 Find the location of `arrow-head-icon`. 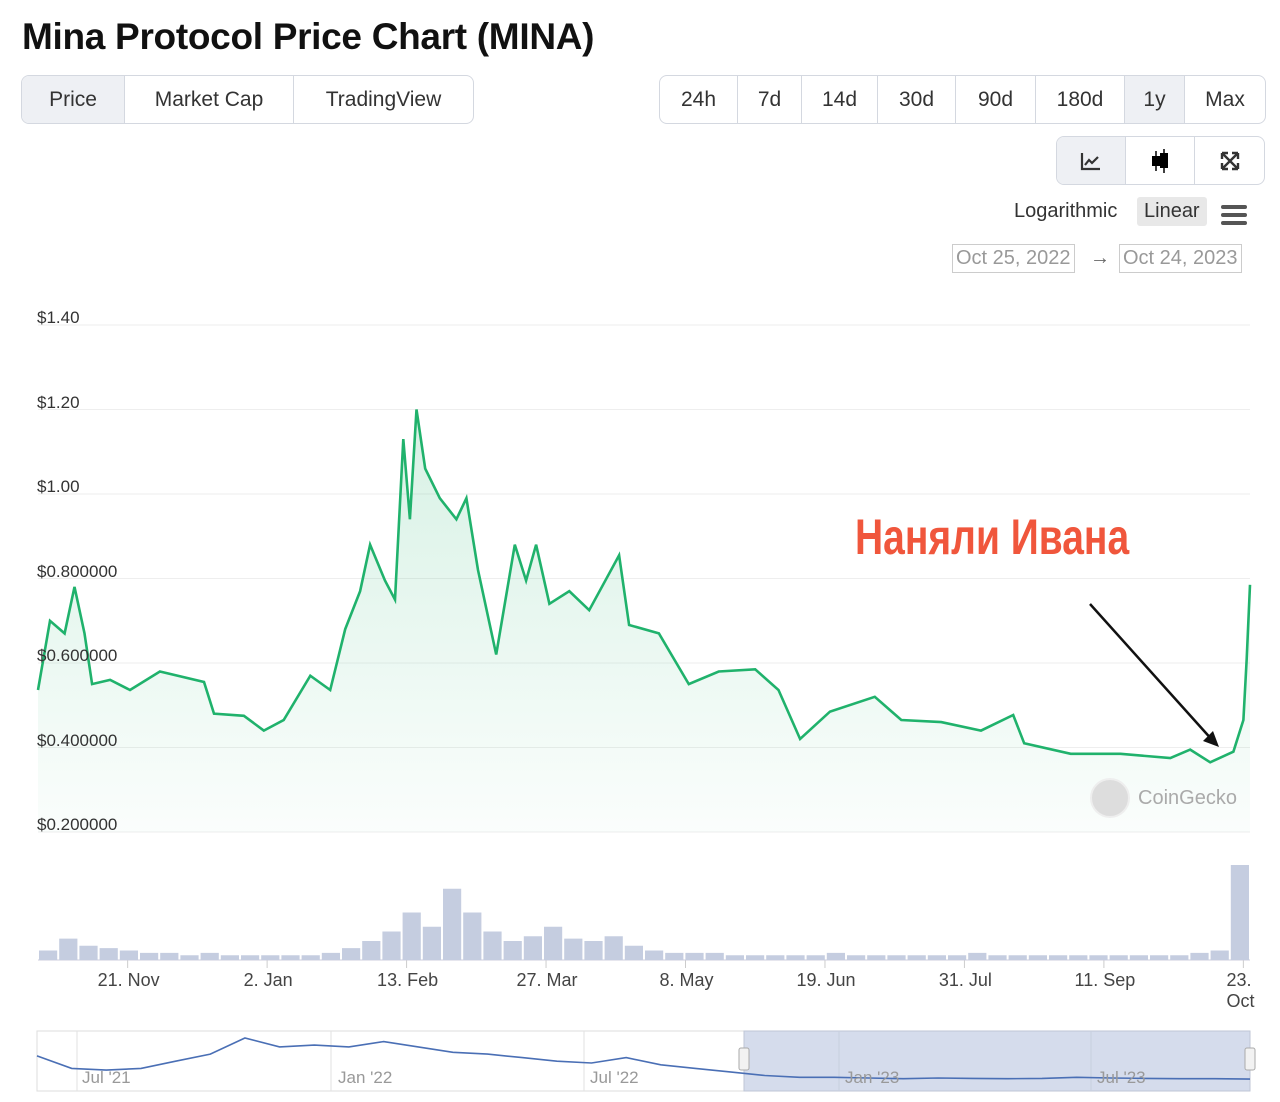

arrow-head-icon is located at coordinates (1211, 739).